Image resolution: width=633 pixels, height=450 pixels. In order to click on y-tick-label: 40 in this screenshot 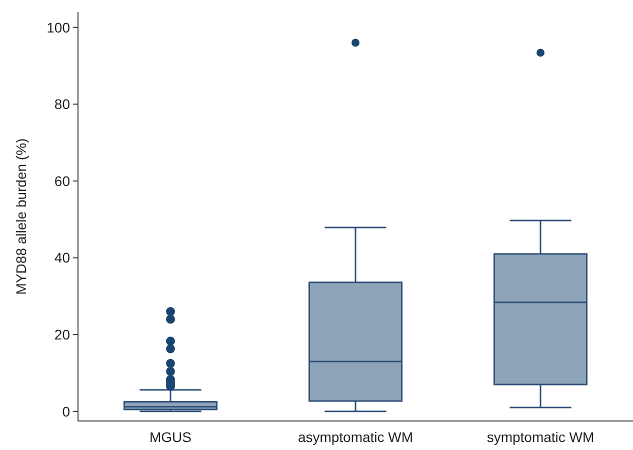, I will do `click(62, 258)`.